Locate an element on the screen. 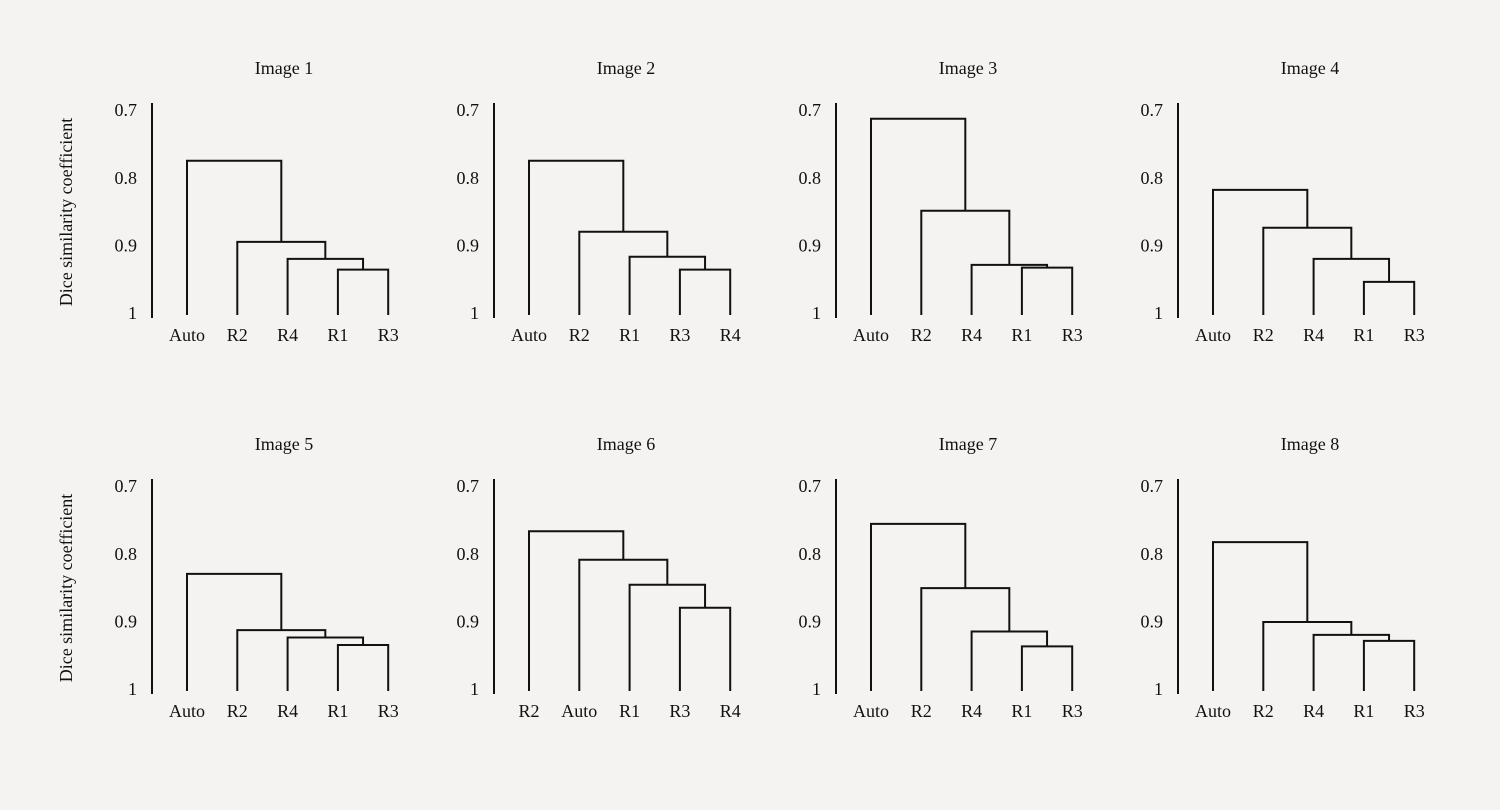 The width and height of the screenshot is (1500, 810). panel-title: Image 2 is located at coordinates (626, 68).